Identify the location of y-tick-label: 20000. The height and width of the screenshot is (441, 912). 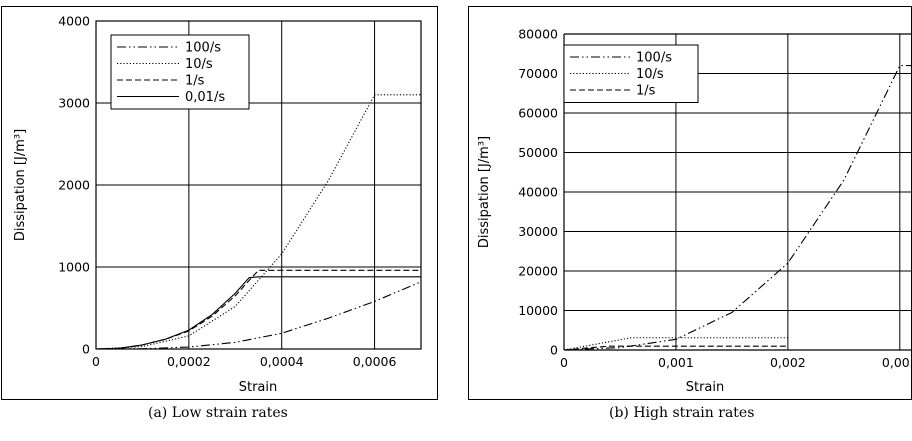
(538, 271).